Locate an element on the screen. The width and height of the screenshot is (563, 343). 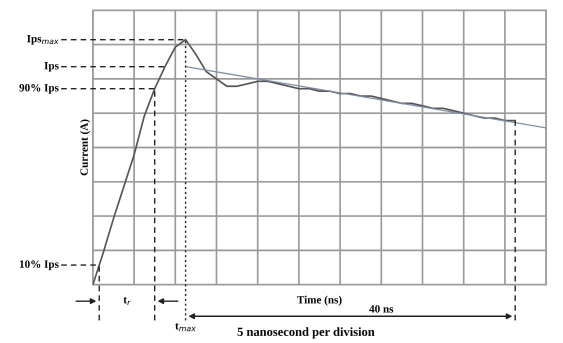
ref-line-label: 10% Ips is located at coordinates (39, 265).